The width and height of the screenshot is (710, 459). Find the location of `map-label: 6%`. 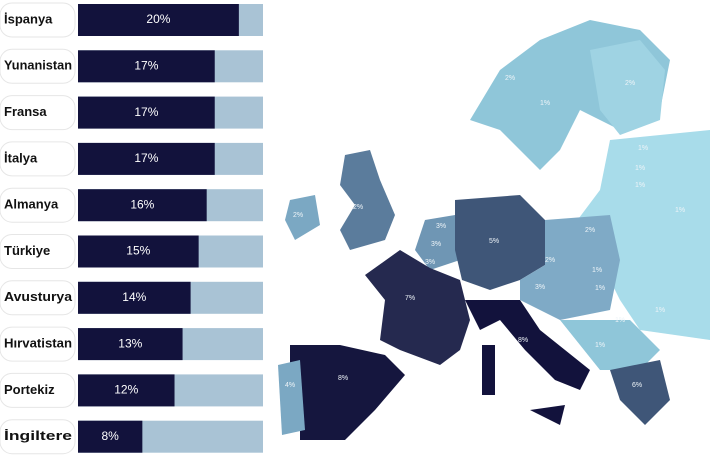

map-label: 6% is located at coordinates (637, 385).